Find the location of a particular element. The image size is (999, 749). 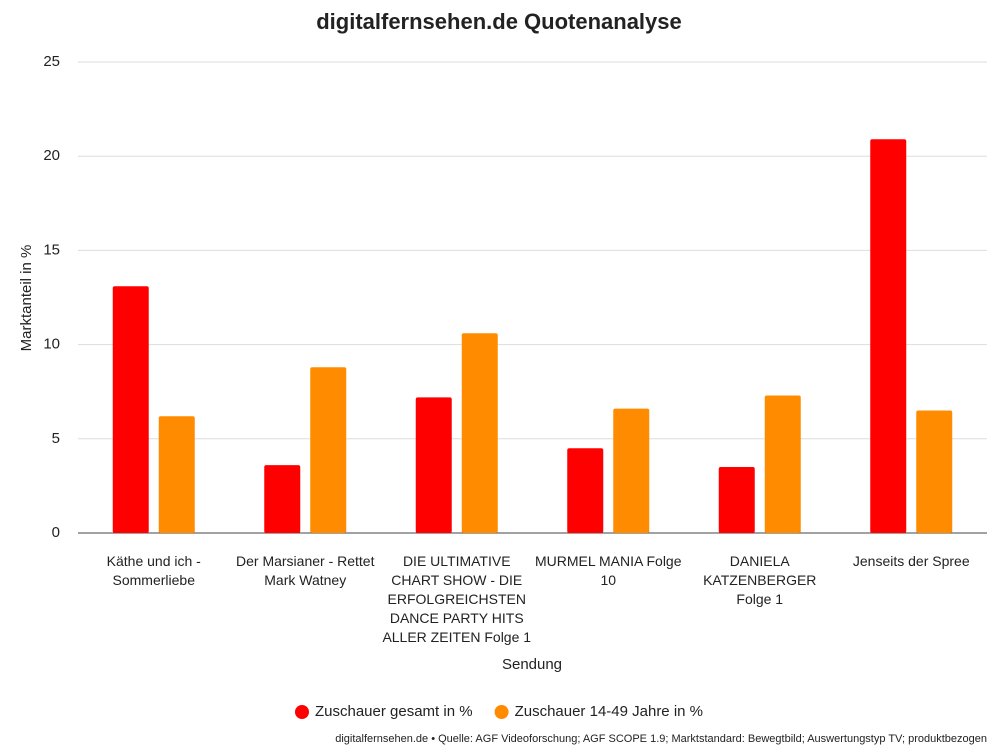

chart-title: digitalfernsehen.de Quotenanalyse is located at coordinates (499, 21).